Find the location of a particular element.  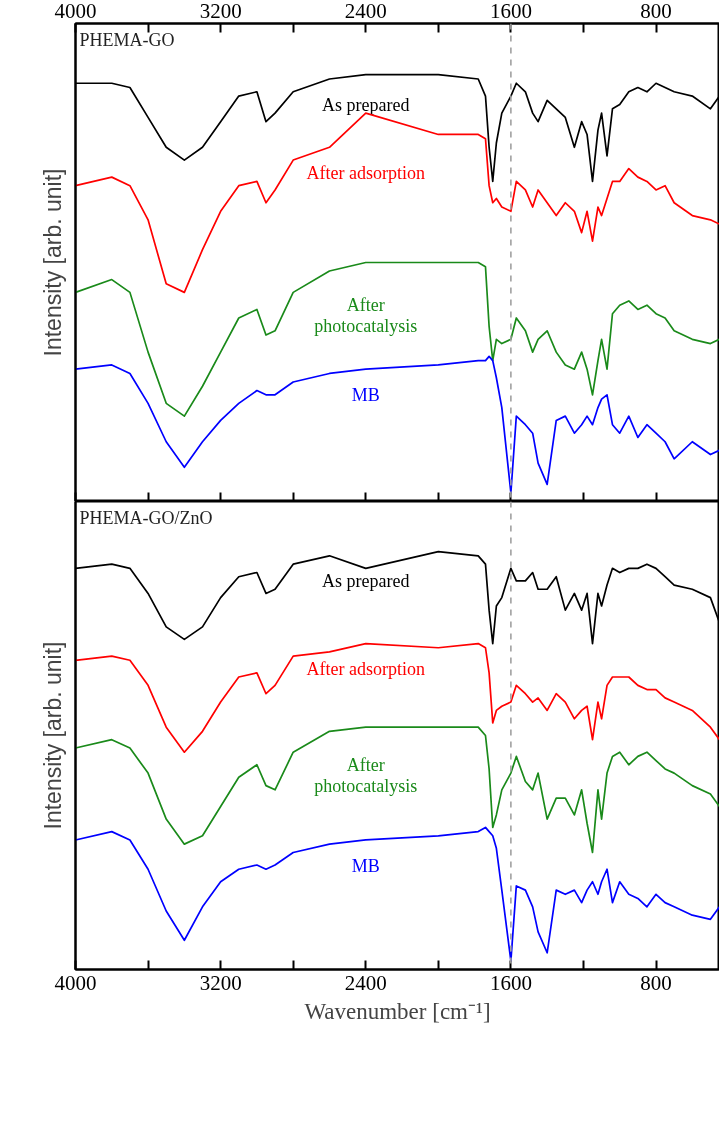

x2-tick-label: 4000 is located at coordinates (75, 11).